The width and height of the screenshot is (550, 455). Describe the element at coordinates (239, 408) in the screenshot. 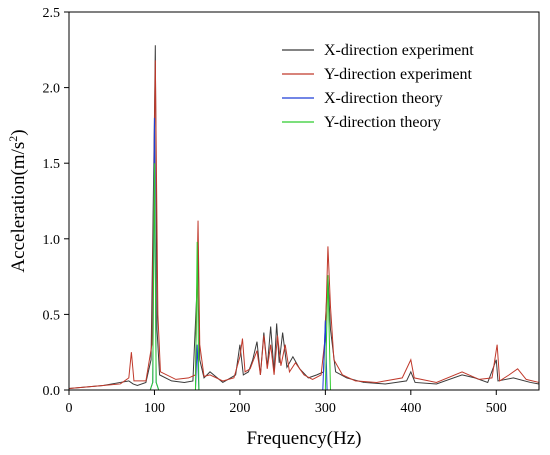

I see `x-tick-label: 200` at that location.